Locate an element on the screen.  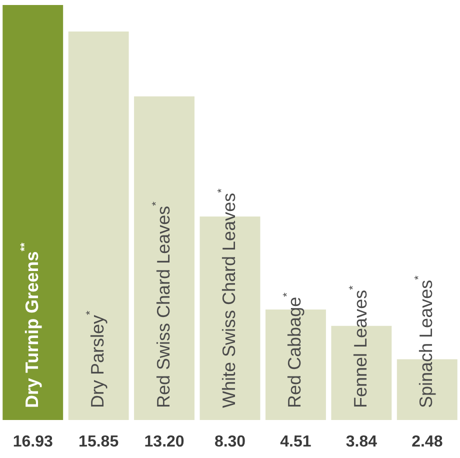
data-label: 4.51 is located at coordinates (296, 441).